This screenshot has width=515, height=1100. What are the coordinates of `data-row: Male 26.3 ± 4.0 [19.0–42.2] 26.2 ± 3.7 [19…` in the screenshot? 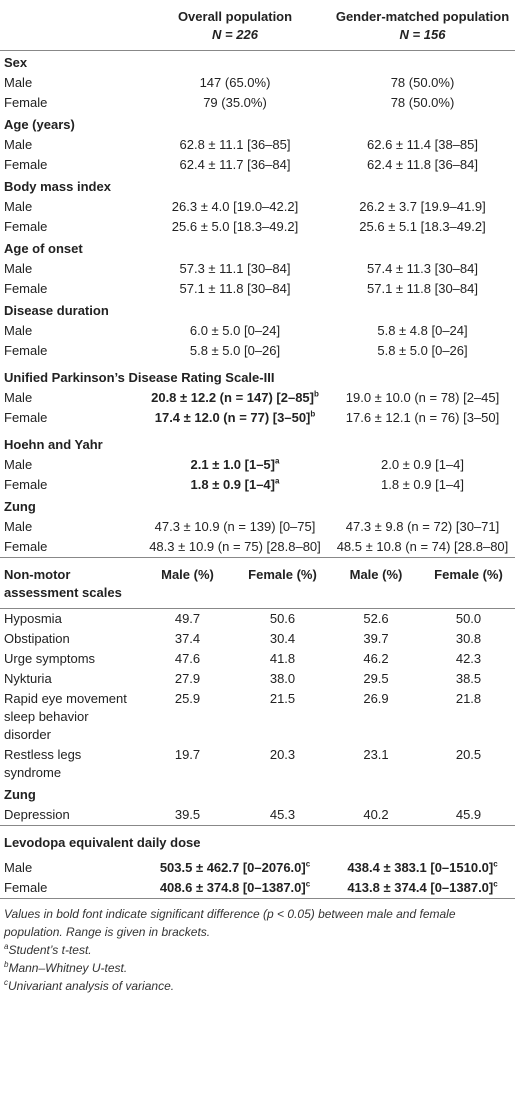 It's located at (257, 207).